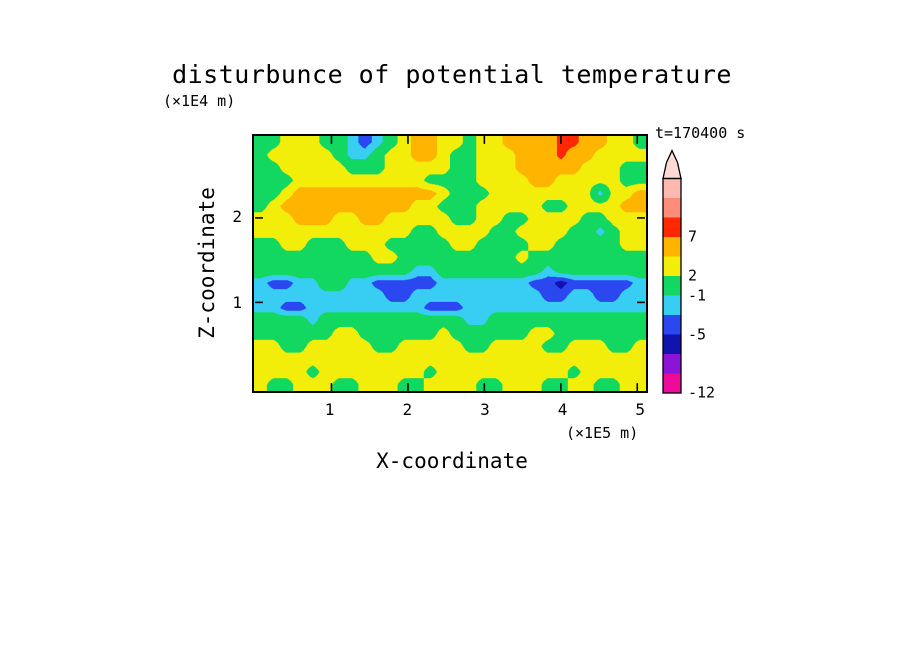 Image resolution: width=904 pixels, height=654 pixels. What do you see at coordinates (693, 275) in the screenshot?
I see `colorbar-label: 2` at bounding box center [693, 275].